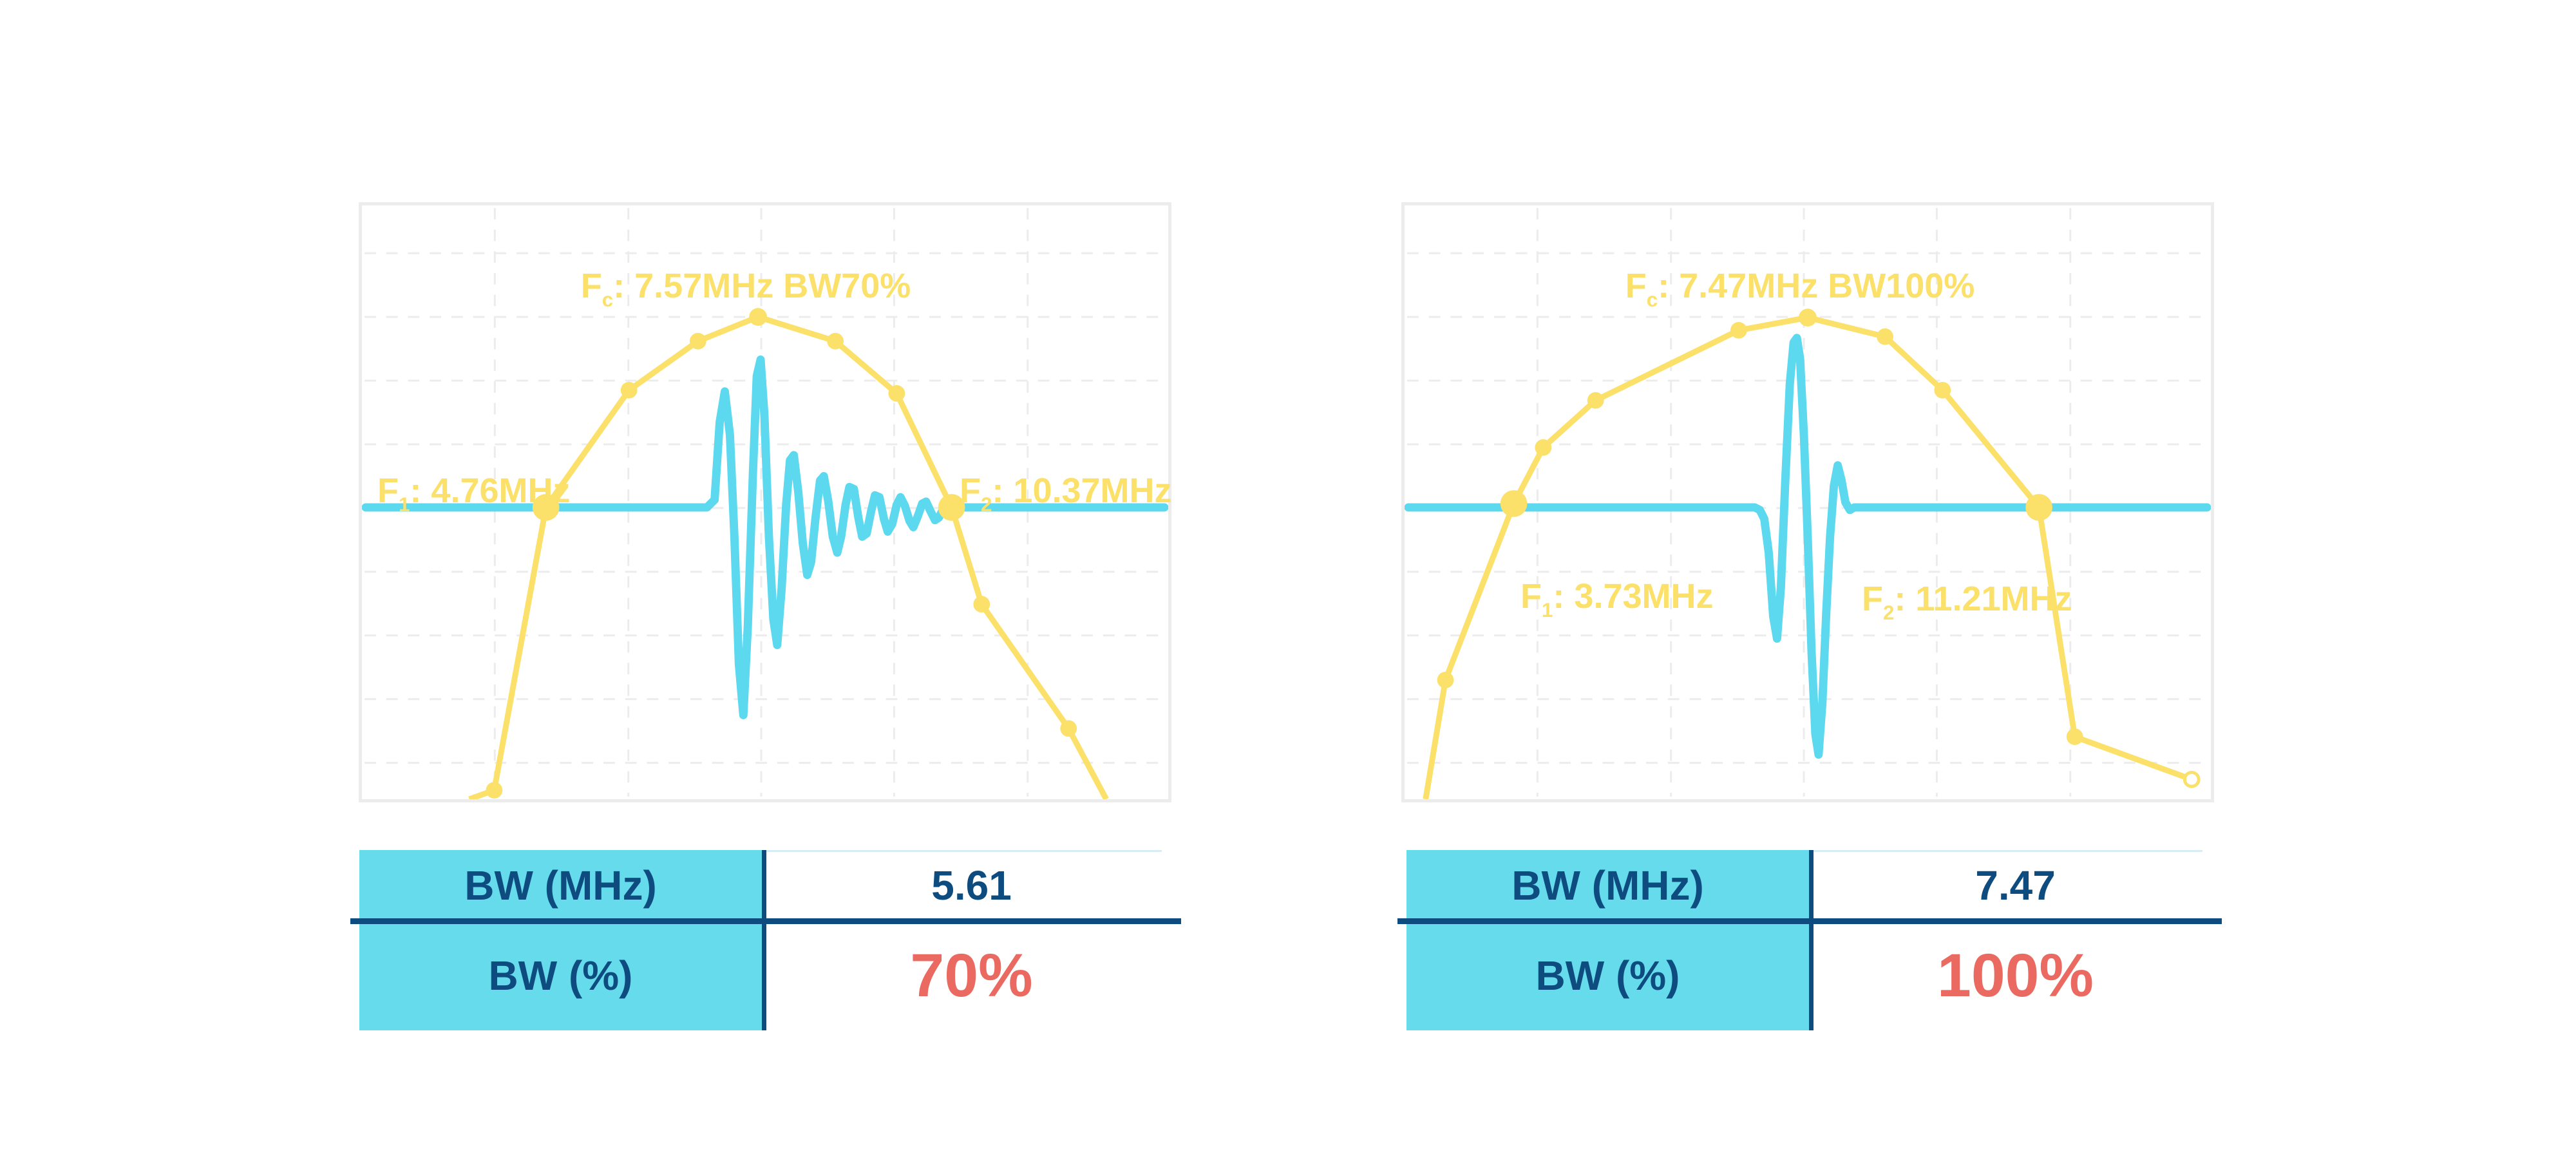 The height and width of the screenshot is (1154, 2576). Describe the element at coordinates (1816, 286) in the screenshot. I see `fc-value: : 7.47MHz BW100%` at that location.